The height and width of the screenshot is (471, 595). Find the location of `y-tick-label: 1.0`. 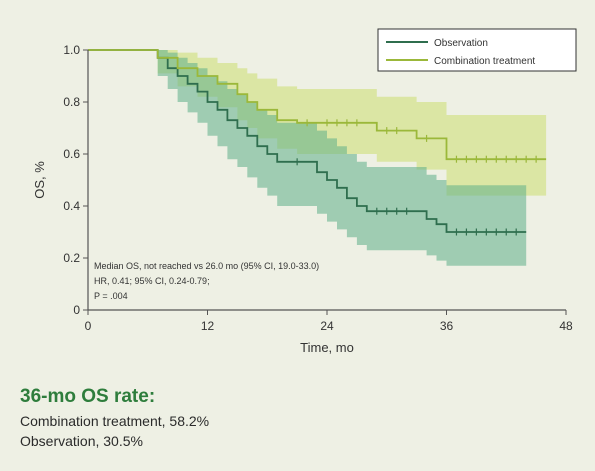

y-tick-label: 1.0 is located at coordinates (71, 50).